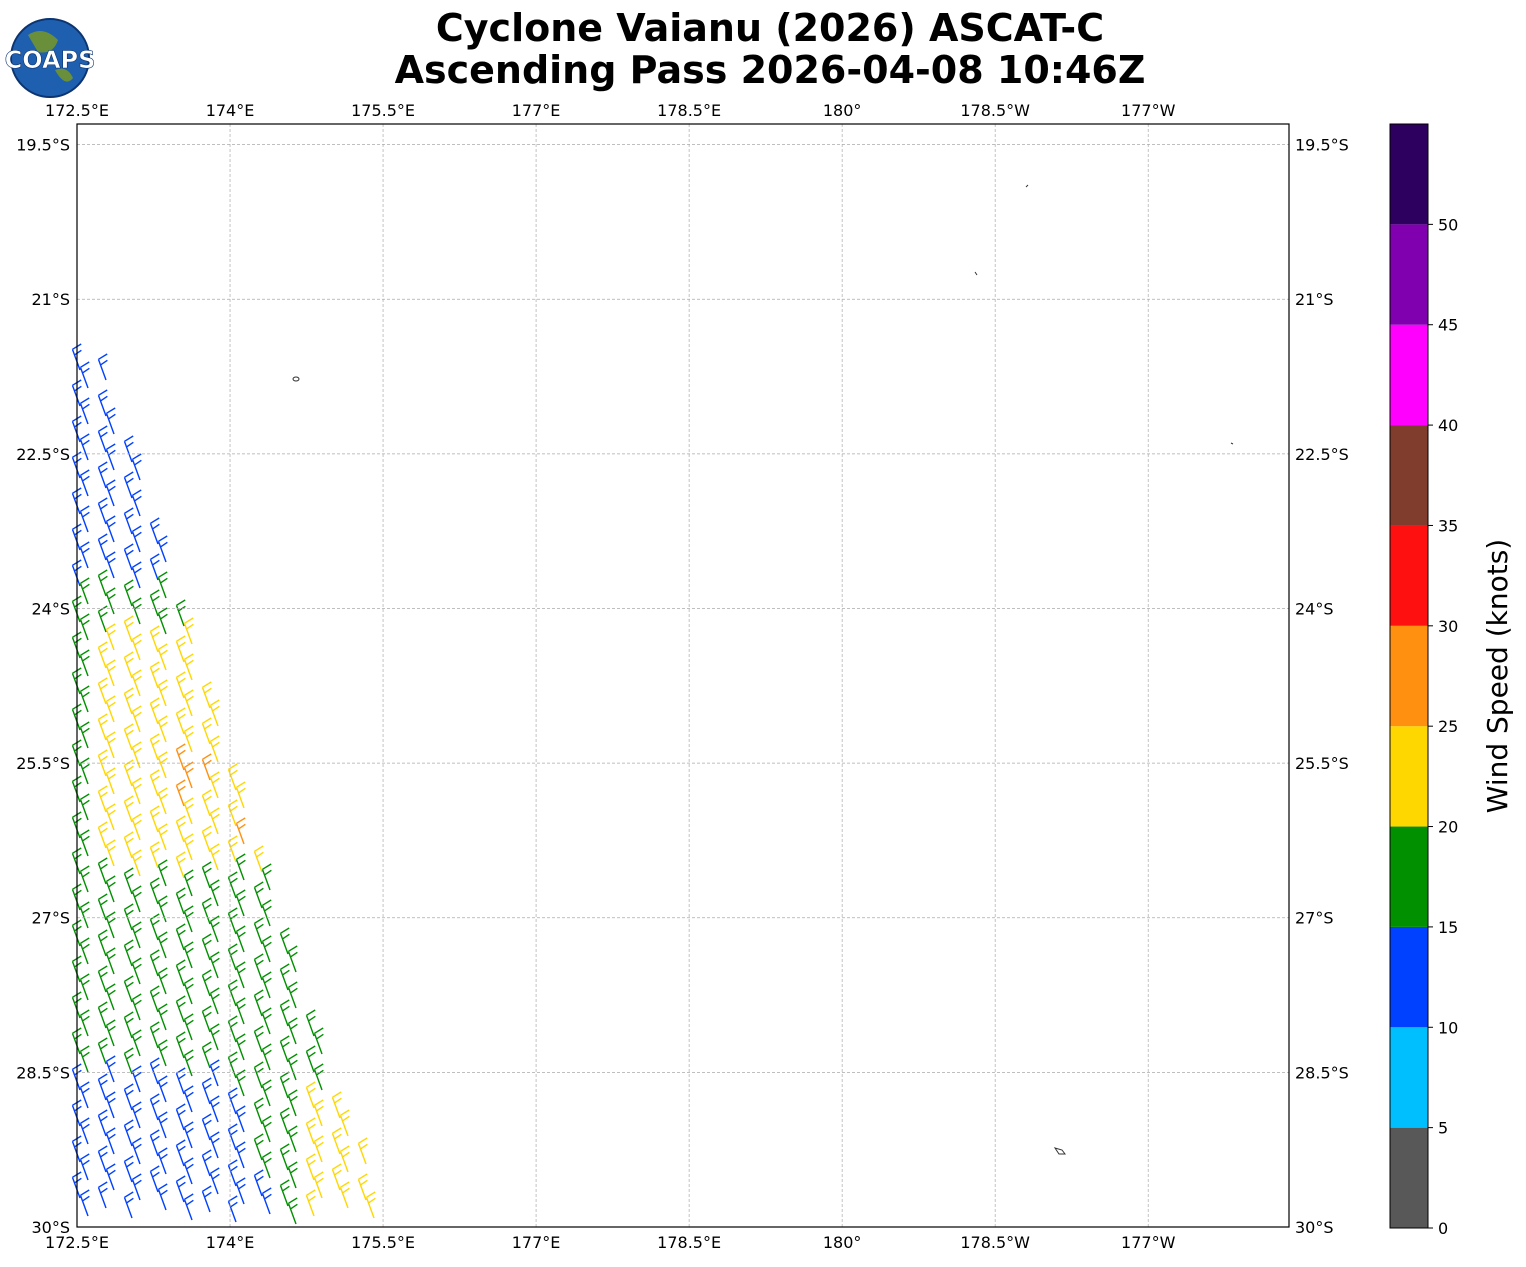 The height and width of the screenshot is (1267, 1526). What do you see at coordinates (1322, 1072) in the screenshot?
I see `lat-tick-label: 28.5°S` at bounding box center [1322, 1072].